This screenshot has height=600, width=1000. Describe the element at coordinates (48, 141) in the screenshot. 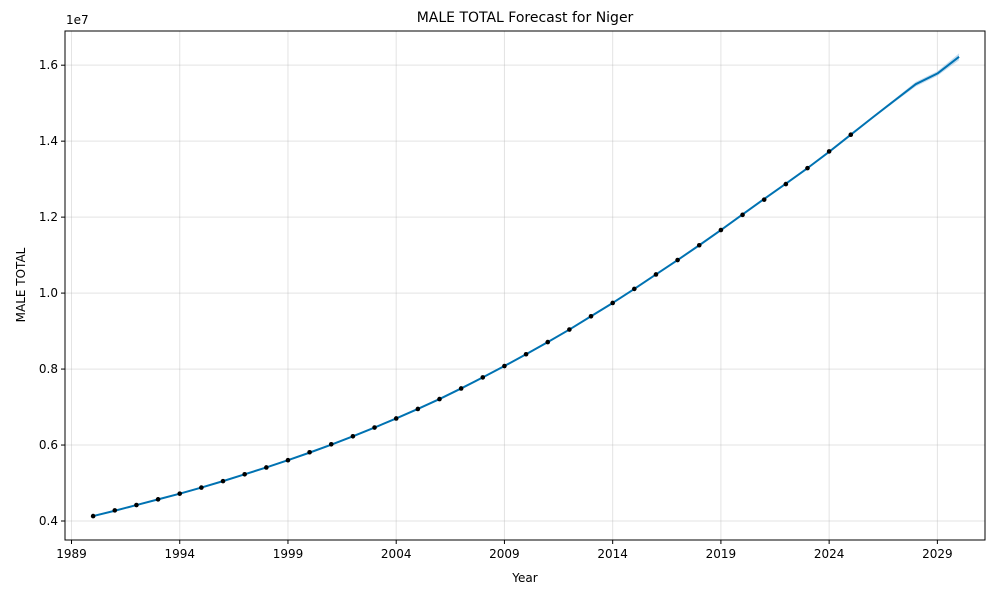

I see `y-tick-label: 1.4` at that location.